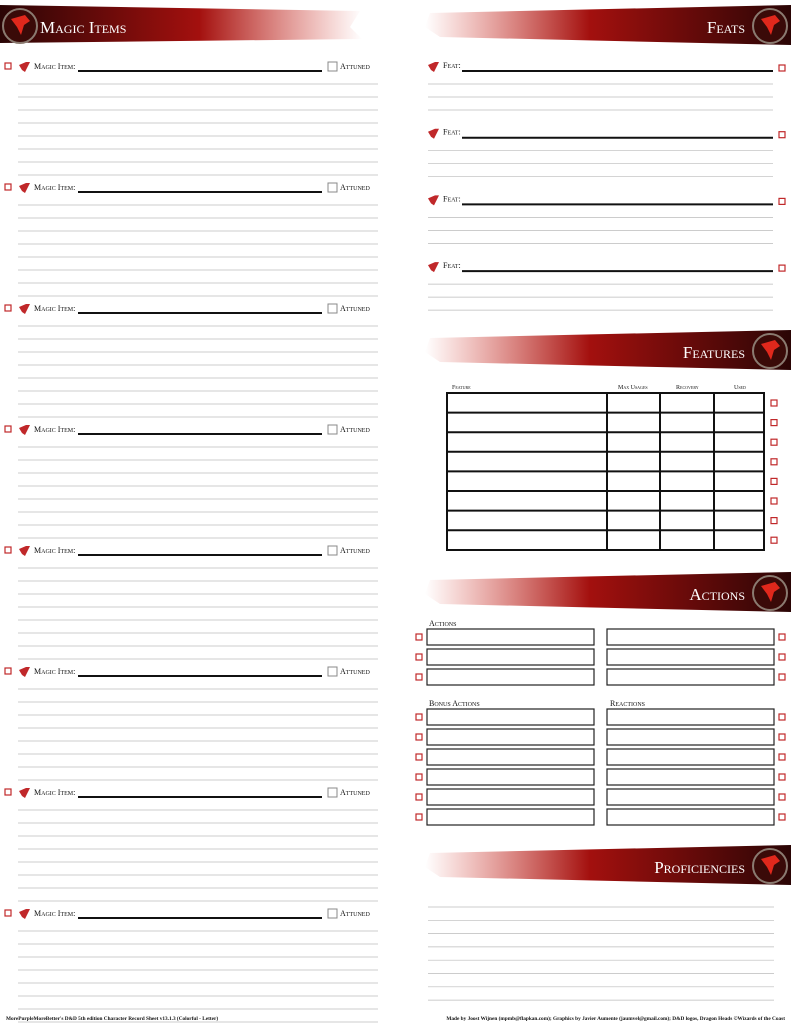 The image size is (791, 1024). I want to click on section-title: Proficiencies, so click(699, 867).